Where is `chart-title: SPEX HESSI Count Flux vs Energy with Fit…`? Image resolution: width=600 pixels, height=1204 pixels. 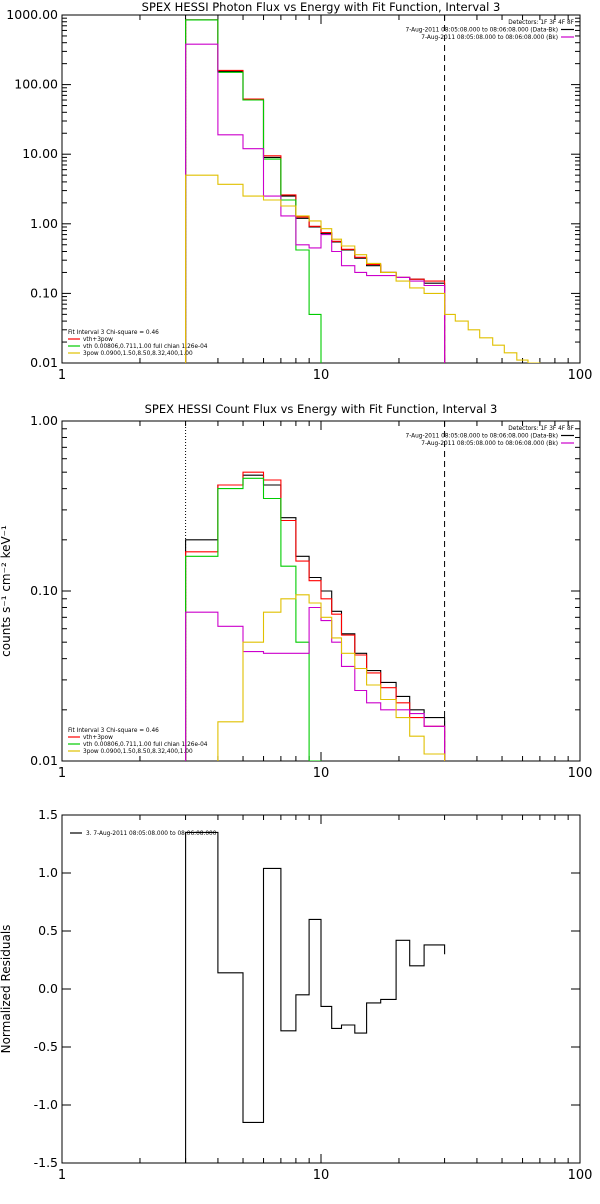
chart-title: SPEX HESSI Count Flux vs Energy with Fit… is located at coordinates (321, 409).